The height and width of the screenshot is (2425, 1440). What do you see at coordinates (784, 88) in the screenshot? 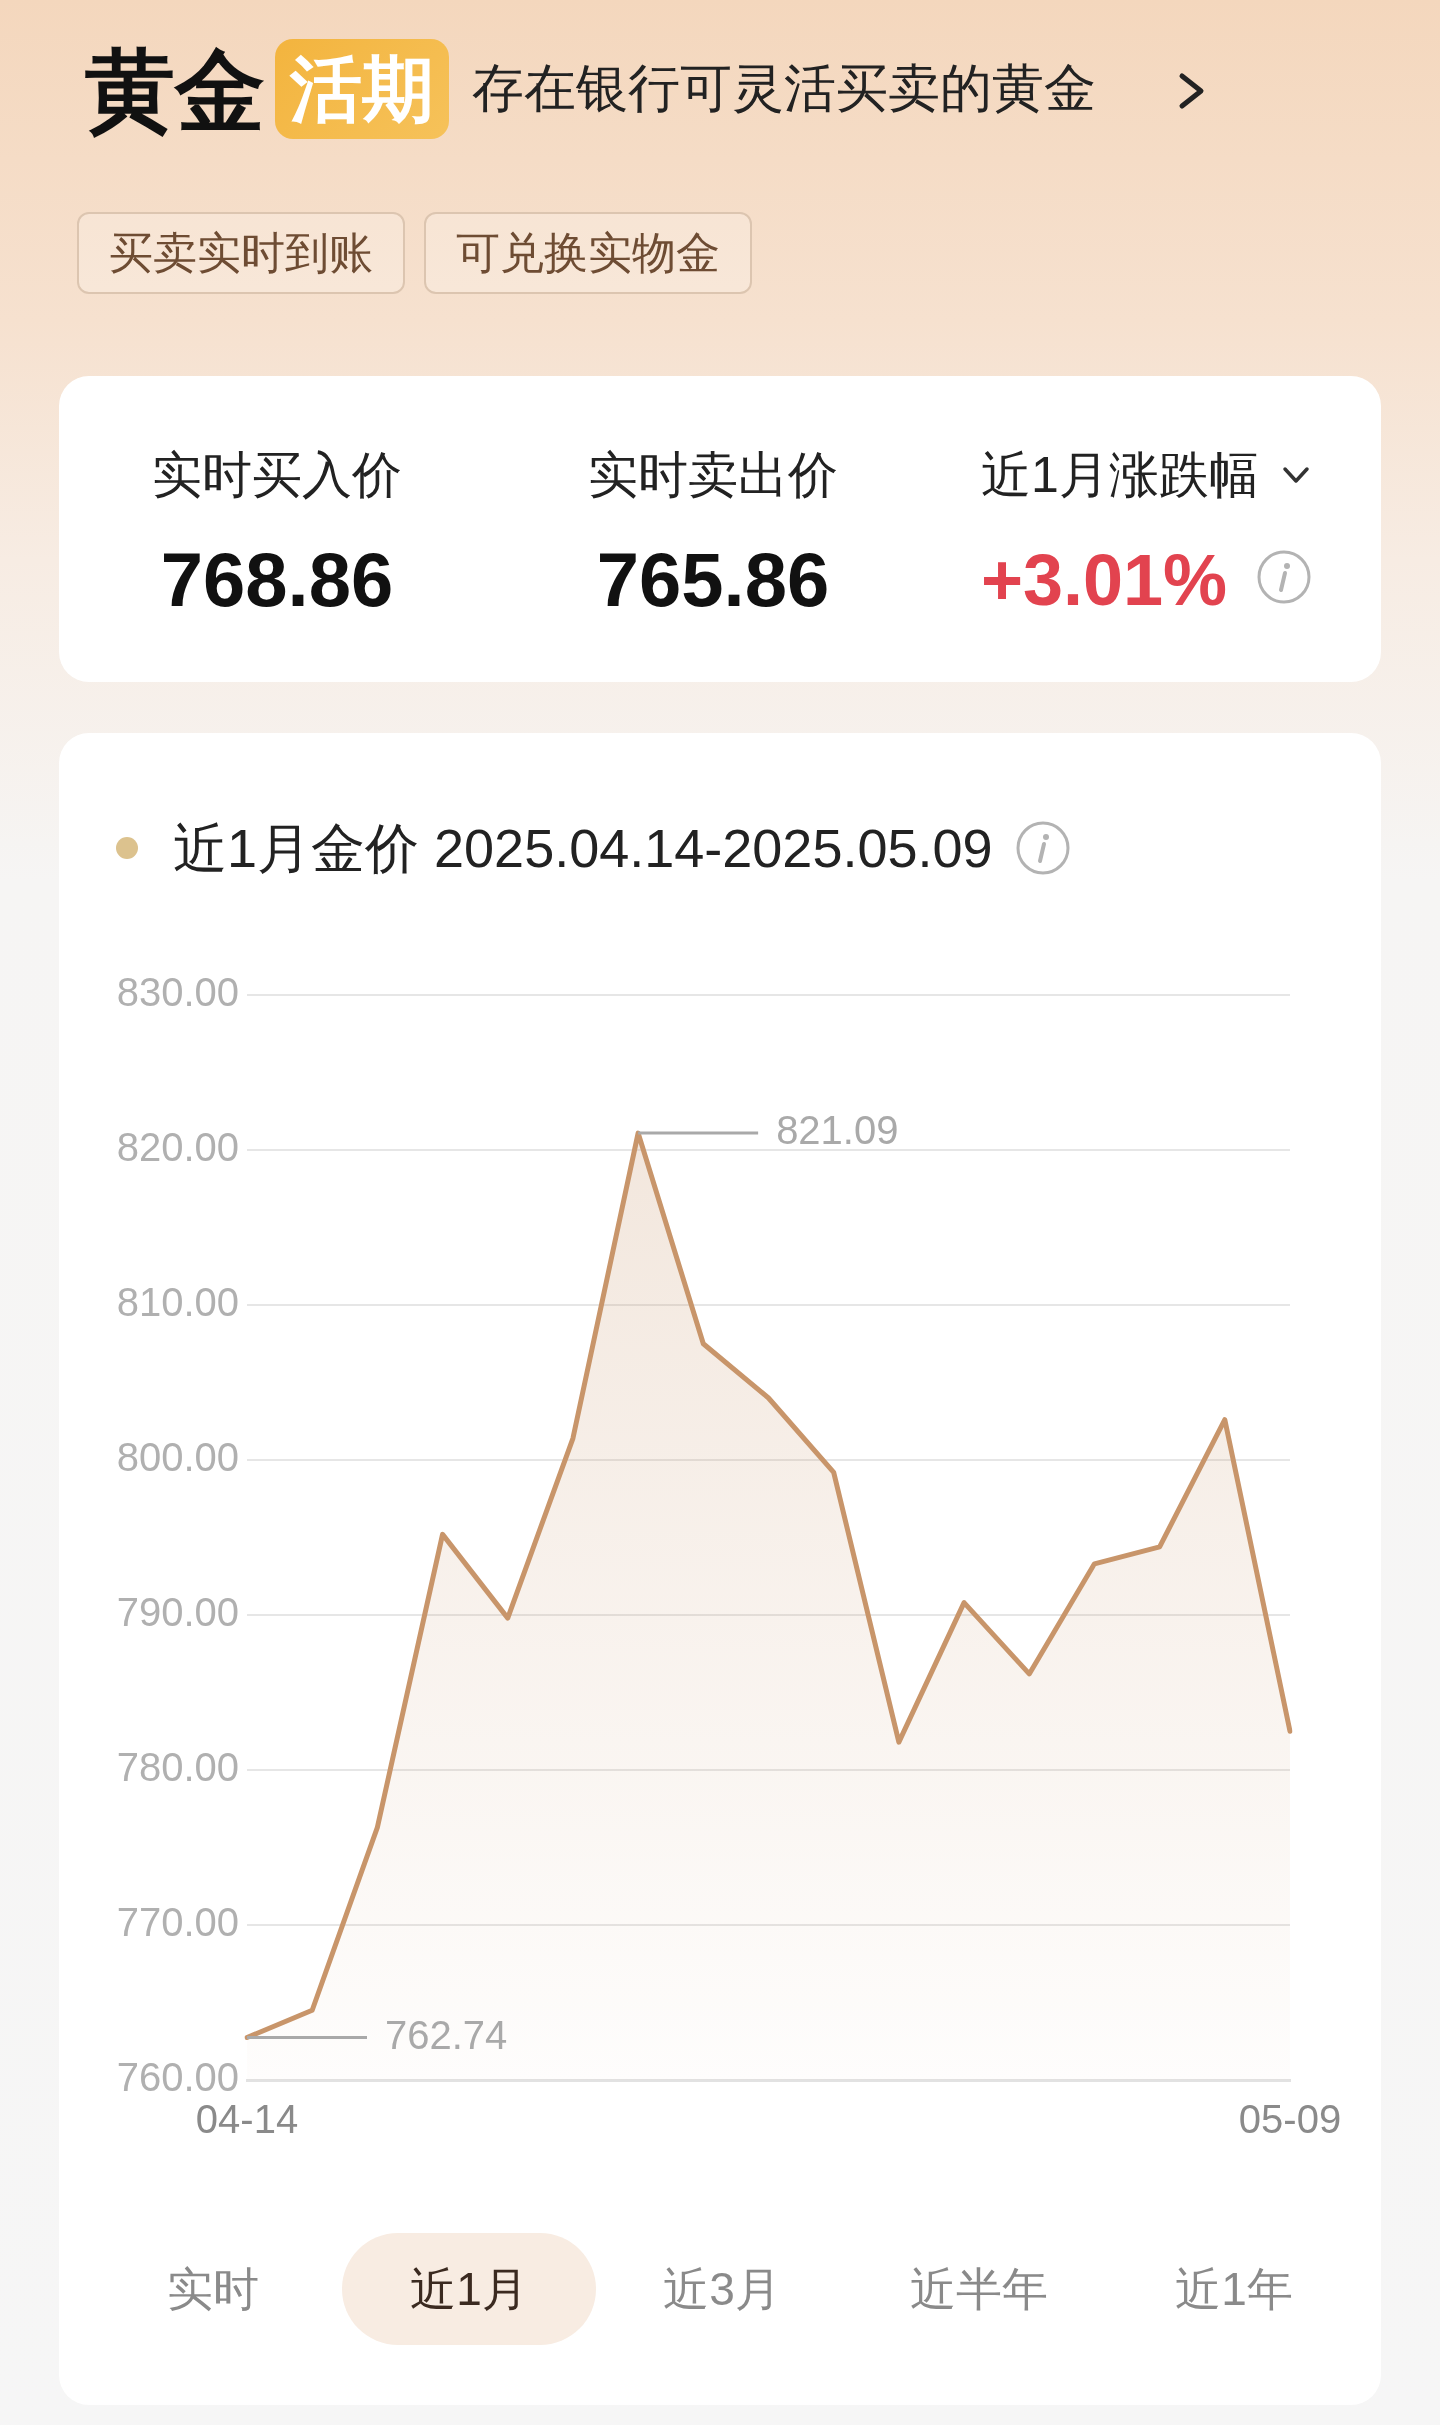
I see `text: 存在银行可灵活买卖的黄金` at bounding box center [784, 88].